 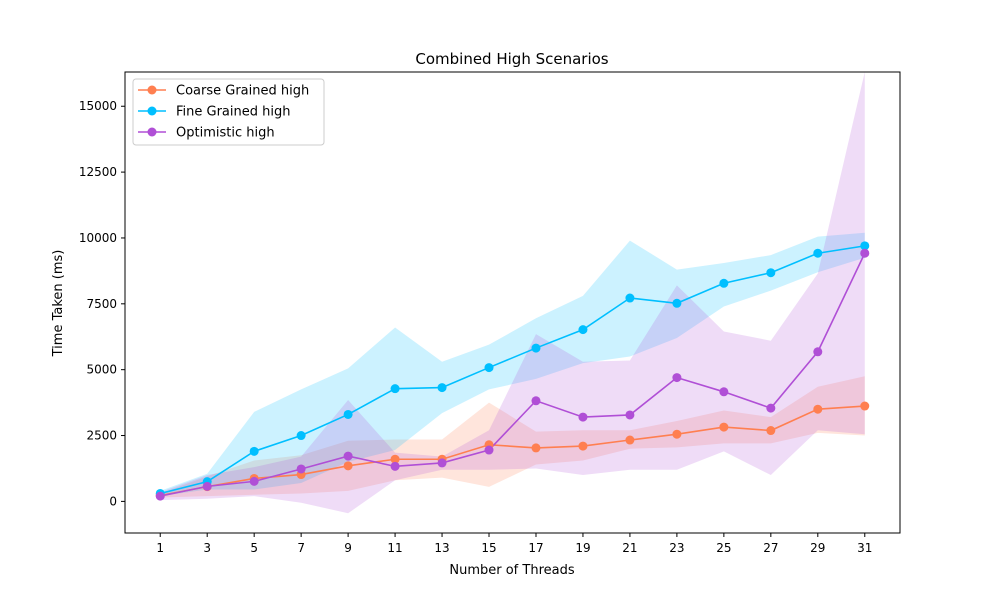 What do you see at coordinates (113, 501) in the screenshot?
I see `y-tick-label: 0` at bounding box center [113, 501].